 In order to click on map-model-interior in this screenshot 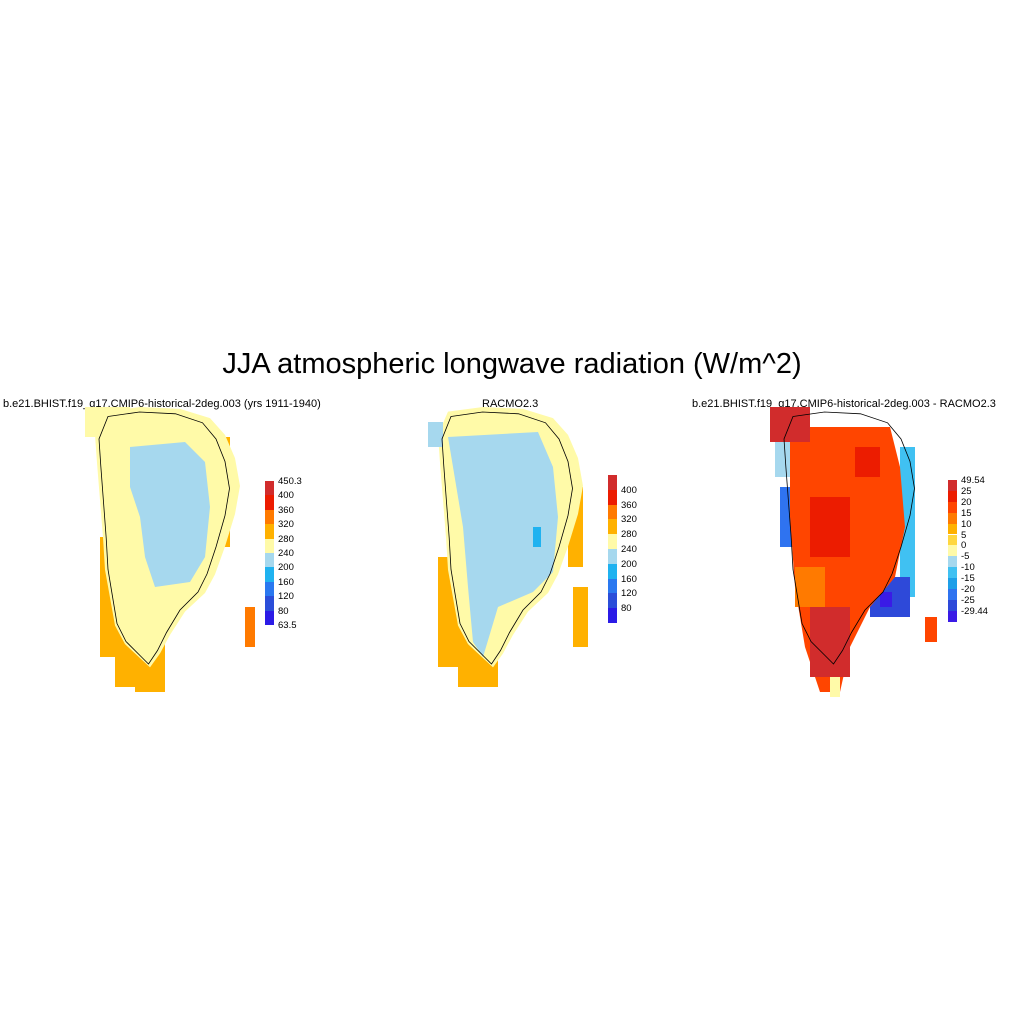, I will do `click(170, 514)`.